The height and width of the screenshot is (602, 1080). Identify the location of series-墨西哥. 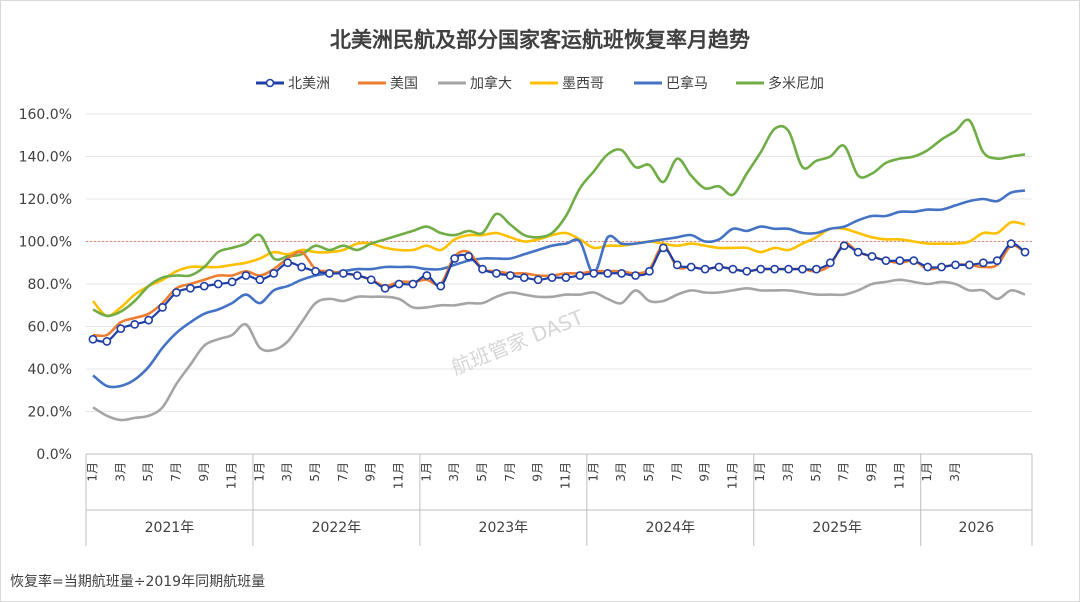
(558, 269).